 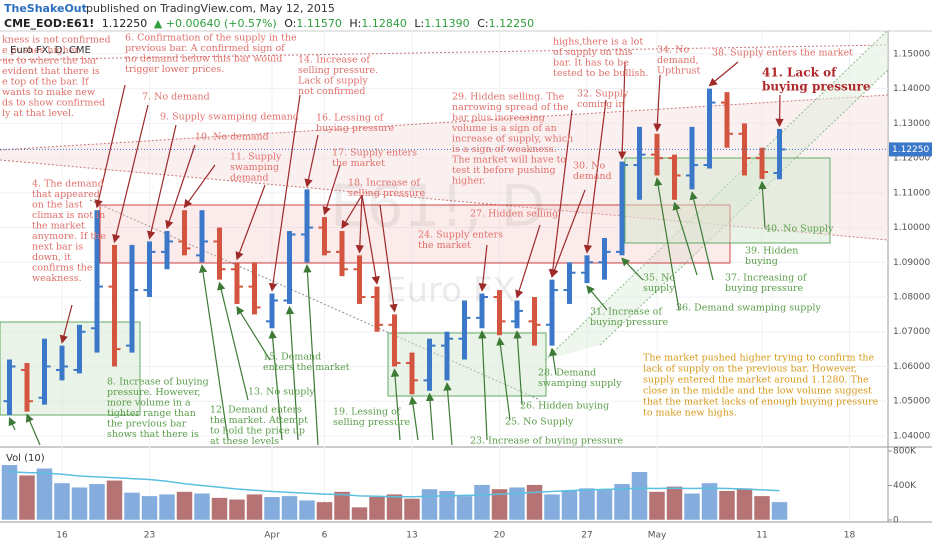 What do you see at coordinates (149, 536) in the screenshot?
I see `x-tick-label: 23` at bounding box center [149, 536].